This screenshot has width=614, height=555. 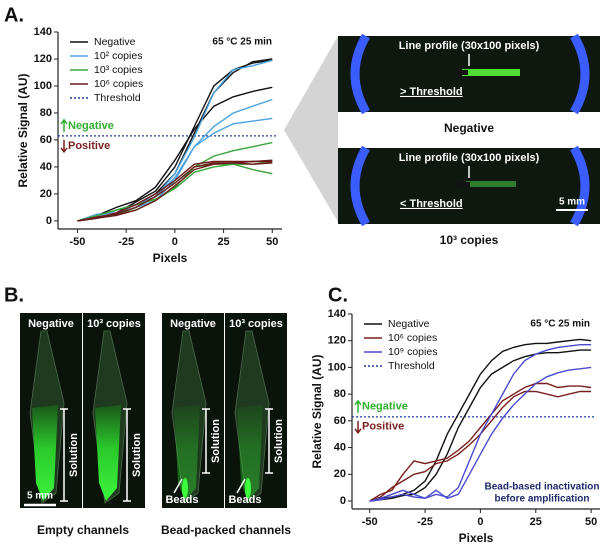 I want to click on panel-label: C., so click(x=338, y=295).